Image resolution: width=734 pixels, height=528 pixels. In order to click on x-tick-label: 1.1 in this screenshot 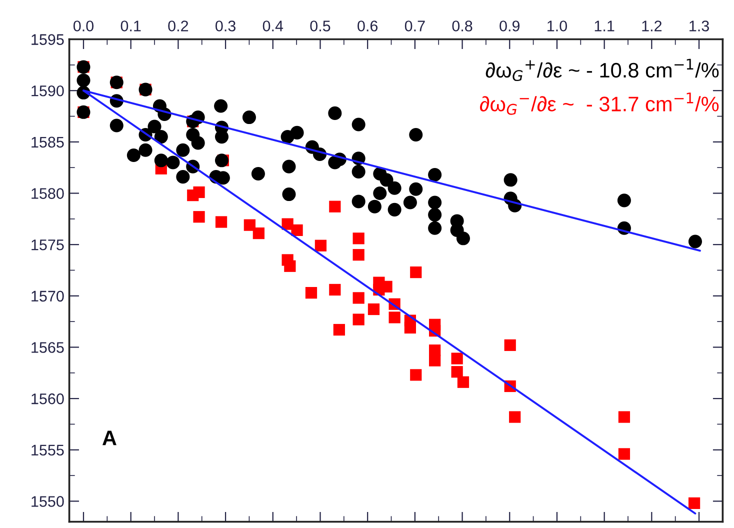, I will do `click(604, 26)`.